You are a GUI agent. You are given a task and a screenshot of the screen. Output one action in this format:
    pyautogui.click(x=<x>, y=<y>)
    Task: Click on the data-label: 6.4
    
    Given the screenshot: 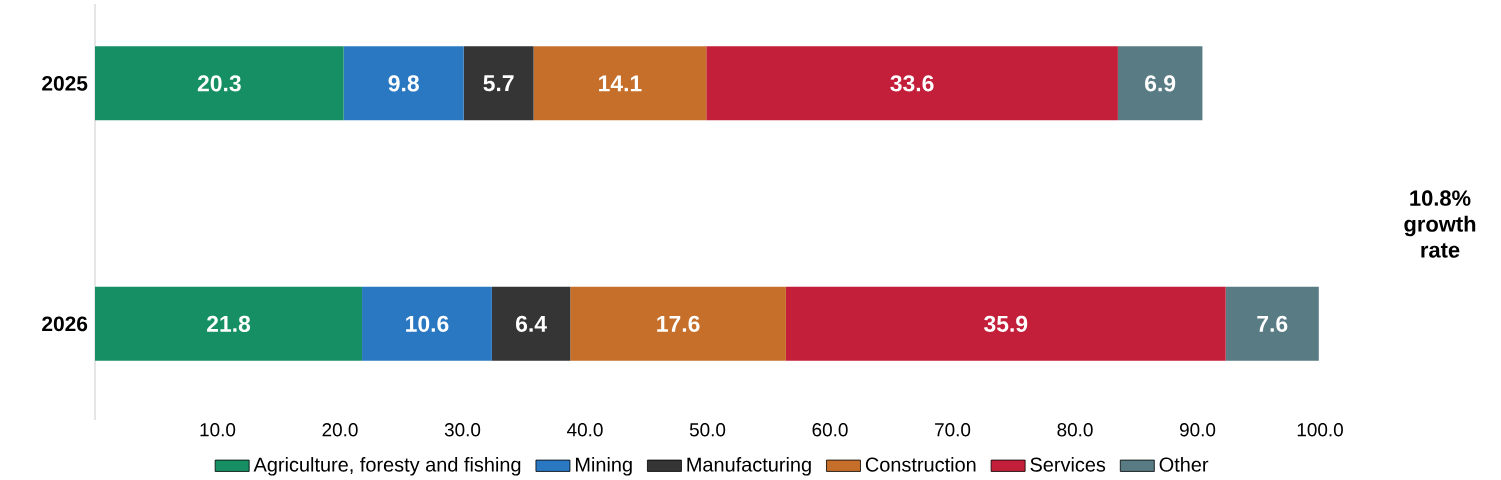 What is the action you would take?
    pyautogui.click(x=531, y=323)
    